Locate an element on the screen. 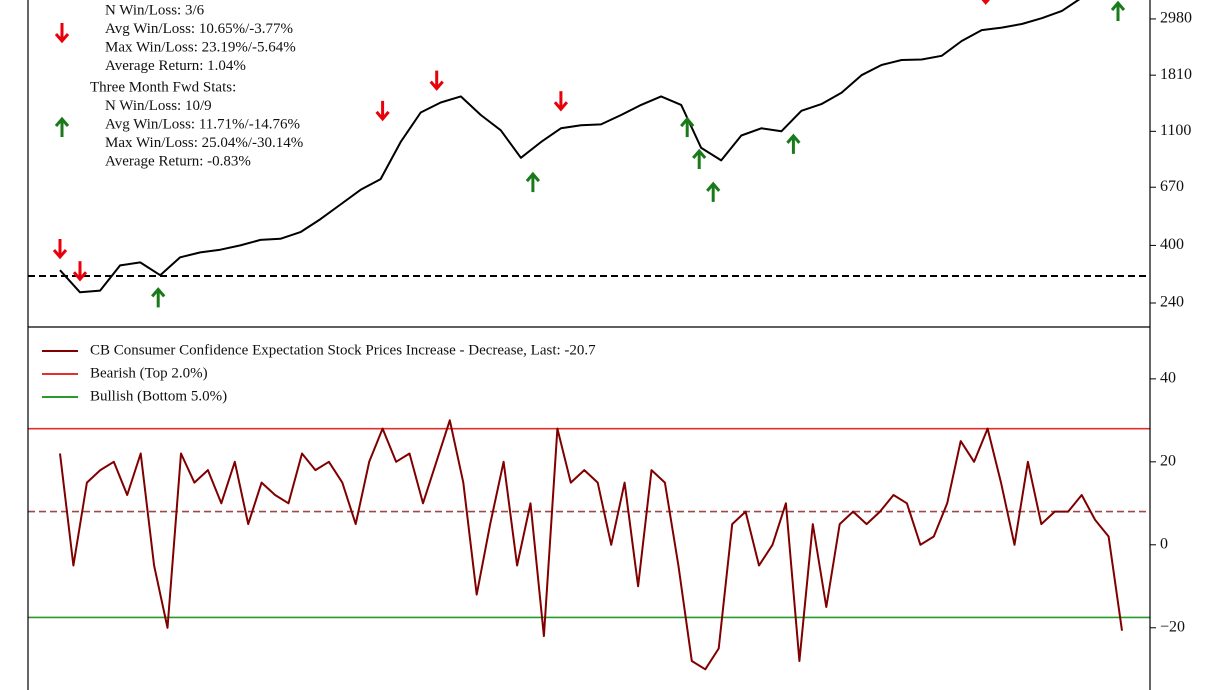  y-tick-label: 1100 is located at coordinates (1175, 130).